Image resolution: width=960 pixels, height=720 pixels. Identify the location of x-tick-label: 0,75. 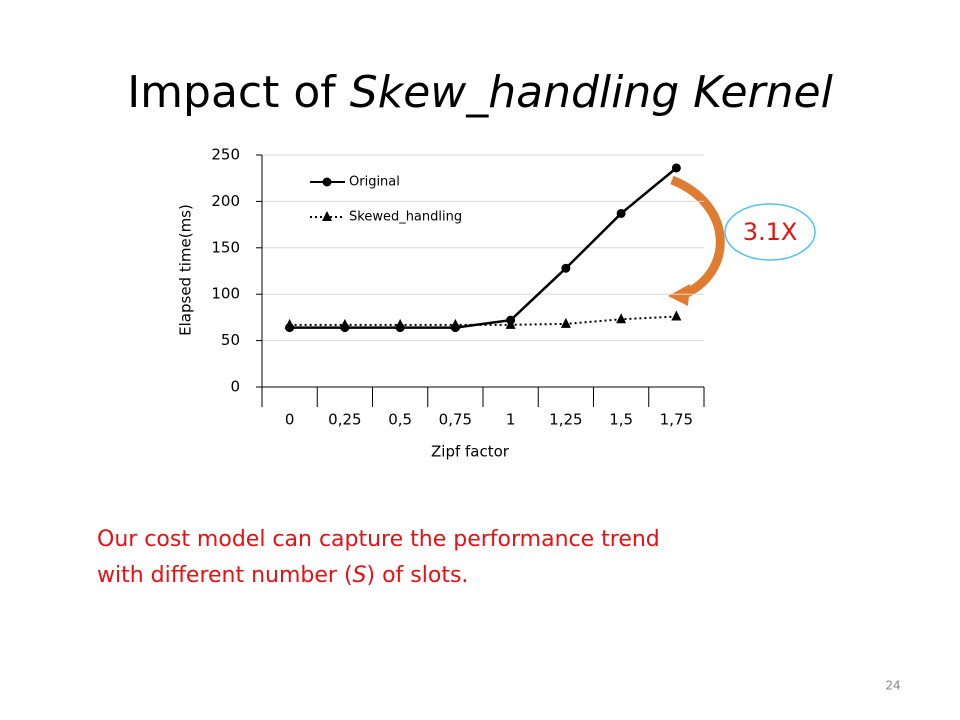
(455, 420).